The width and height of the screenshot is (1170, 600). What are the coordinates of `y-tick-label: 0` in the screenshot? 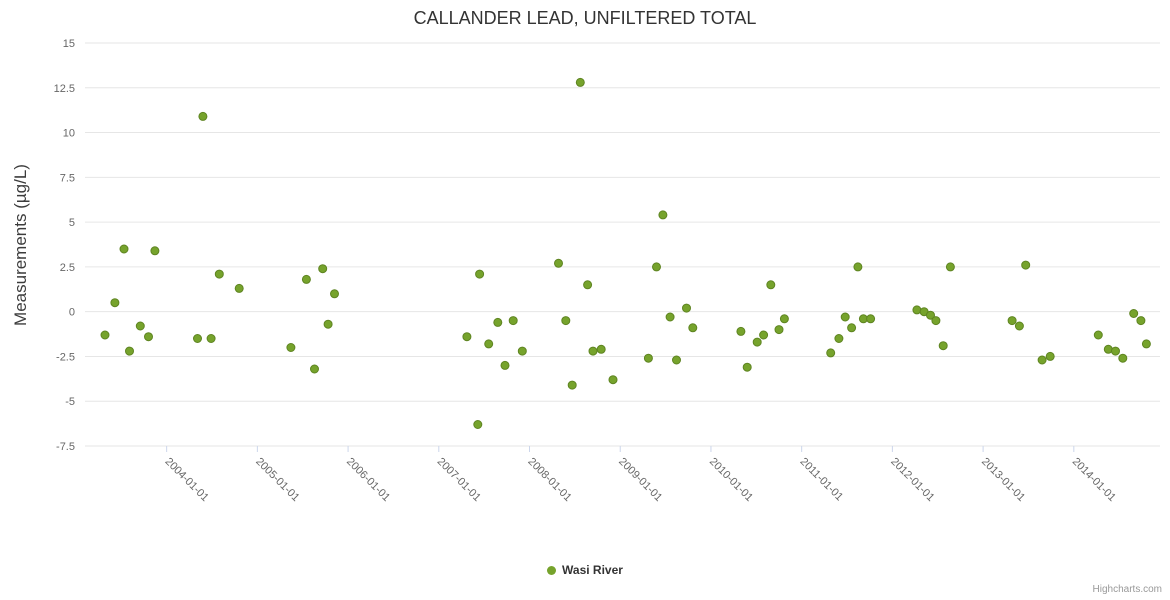 It's located at (72, 313).